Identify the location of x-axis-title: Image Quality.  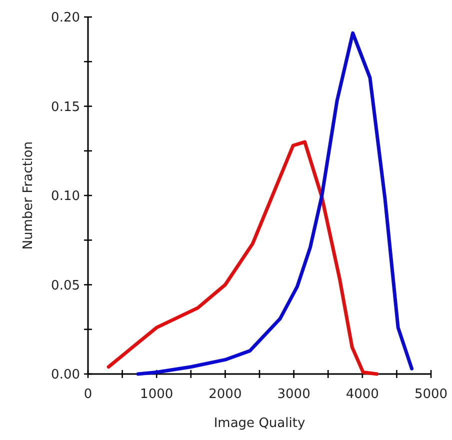
(260, 423).